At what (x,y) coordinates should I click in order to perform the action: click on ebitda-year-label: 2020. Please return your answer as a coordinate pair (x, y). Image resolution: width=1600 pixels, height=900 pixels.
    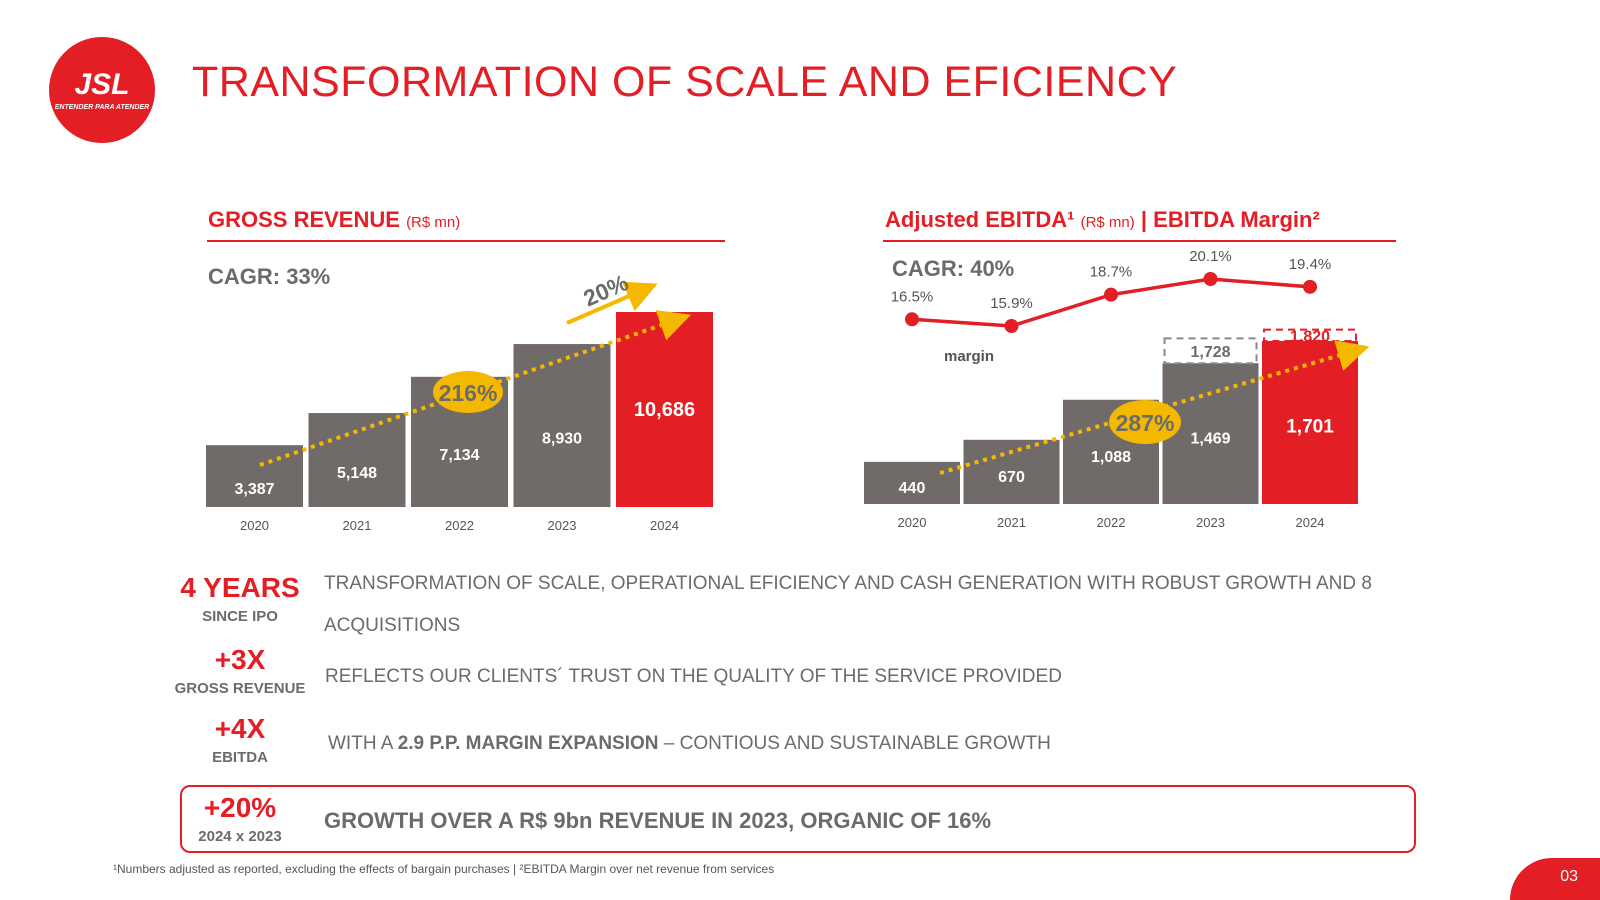
    Looking at the image, I should click on (912, 522).